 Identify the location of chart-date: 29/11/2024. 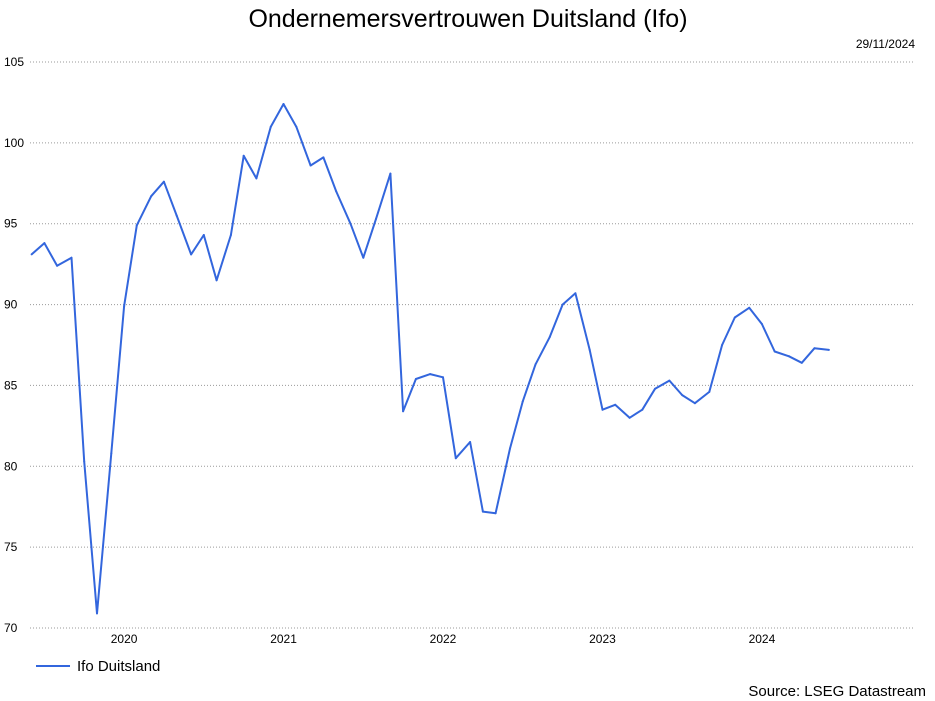
(885, 44).